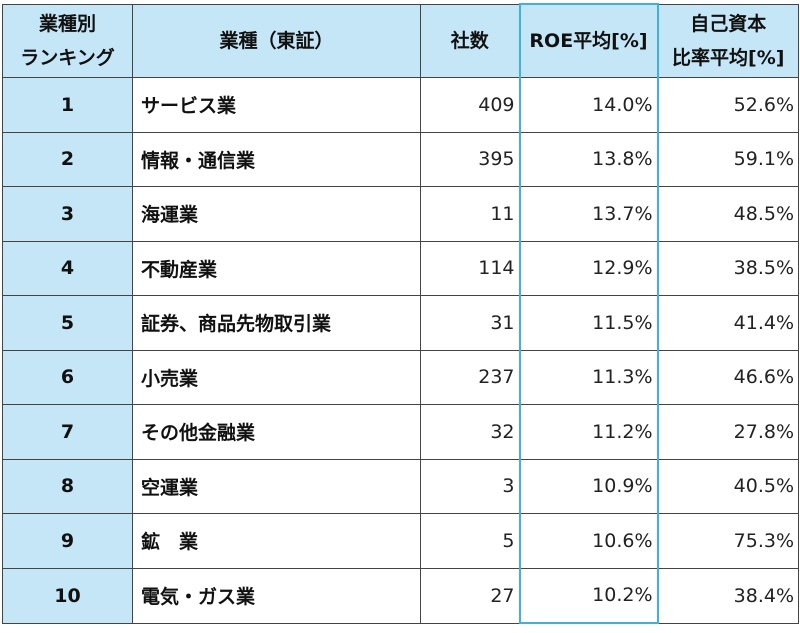 The height and width of the screenshot is (633, 800). I want to click on industry-cell: 証券、商品先物取引業, so click(276, 323).